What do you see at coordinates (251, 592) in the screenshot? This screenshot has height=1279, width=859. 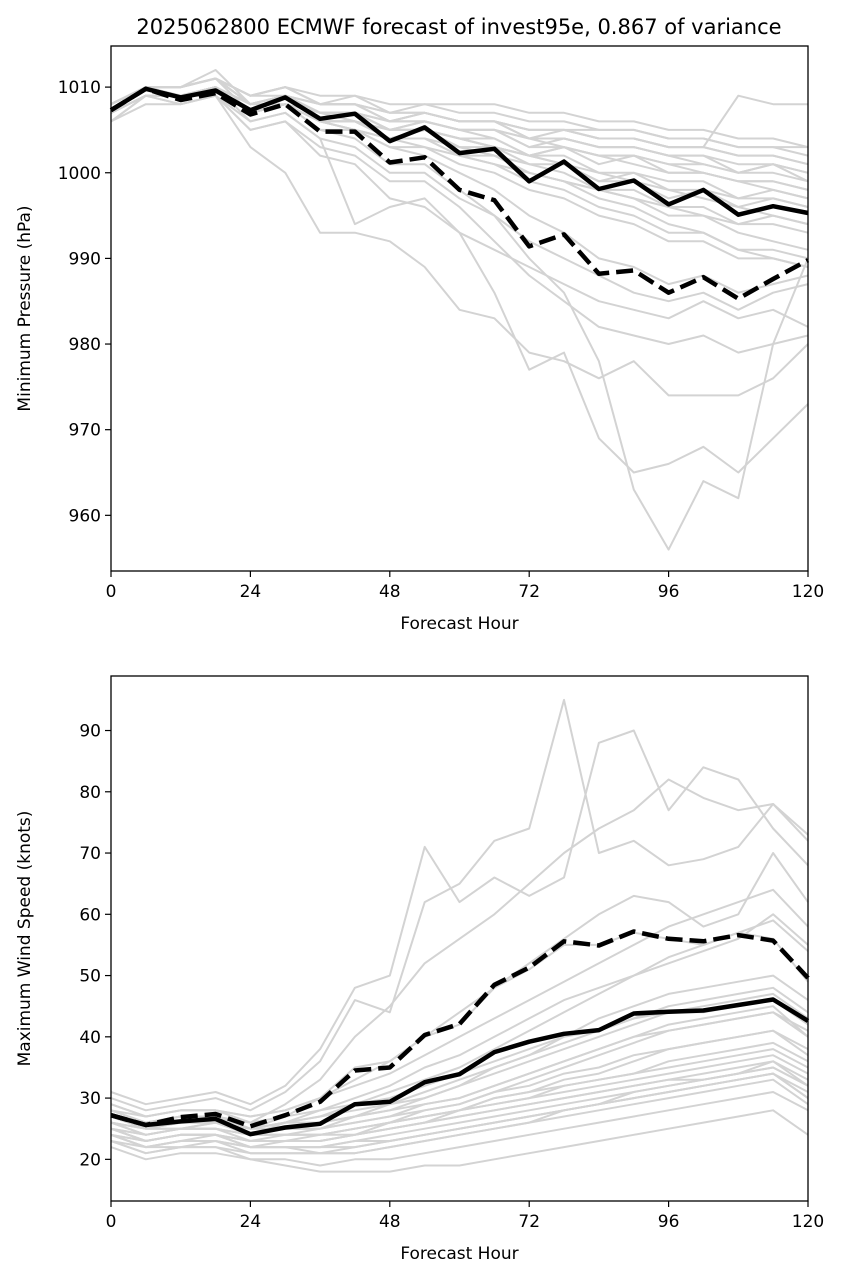 I see `pressure-x-tick-label: 24` at bounding box center [251, 592].